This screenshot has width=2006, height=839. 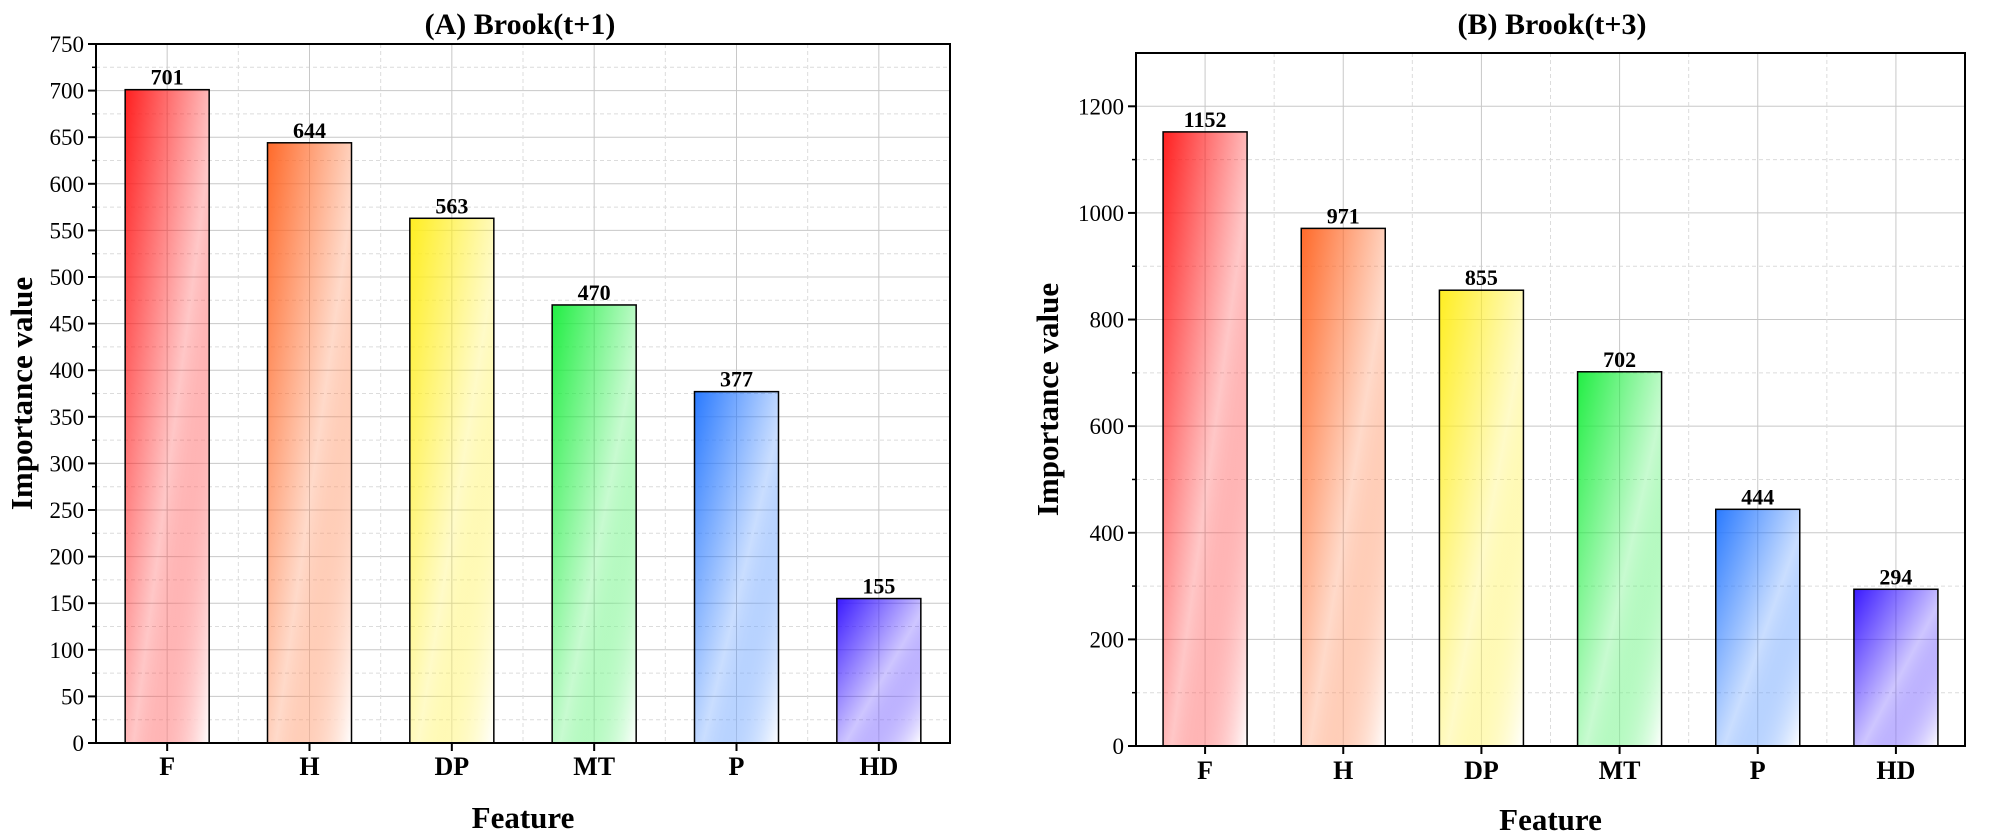 I want to click on y-tick-label: 800, so click(x=1107, y=320).